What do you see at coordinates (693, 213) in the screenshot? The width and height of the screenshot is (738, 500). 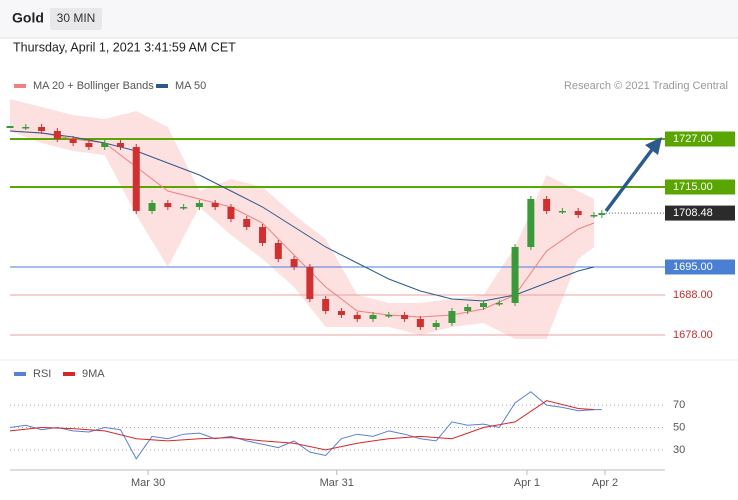 I see `last-price-label: 1708.48` at bounding box center [693, 213].